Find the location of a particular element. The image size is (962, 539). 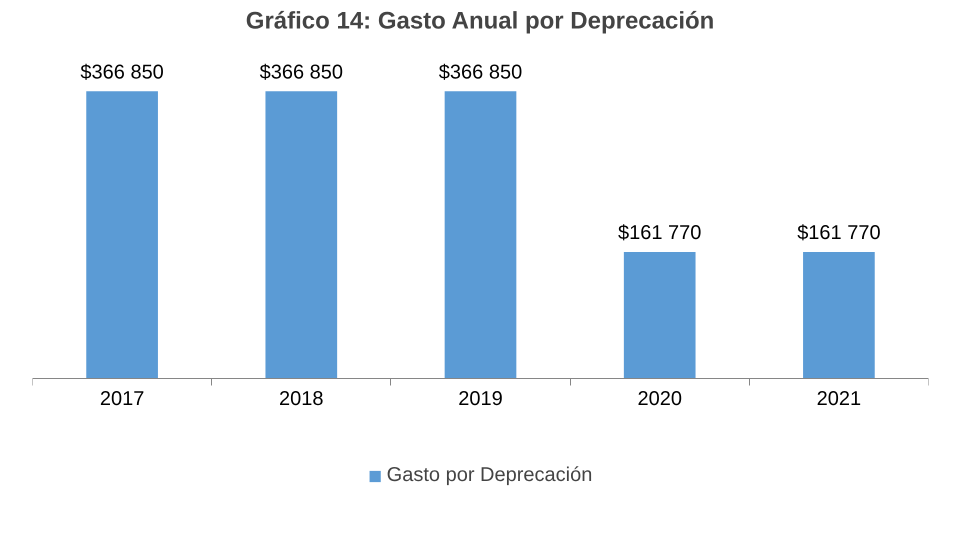

x-tick-label: 2020 is located at coordinates (659, 399).